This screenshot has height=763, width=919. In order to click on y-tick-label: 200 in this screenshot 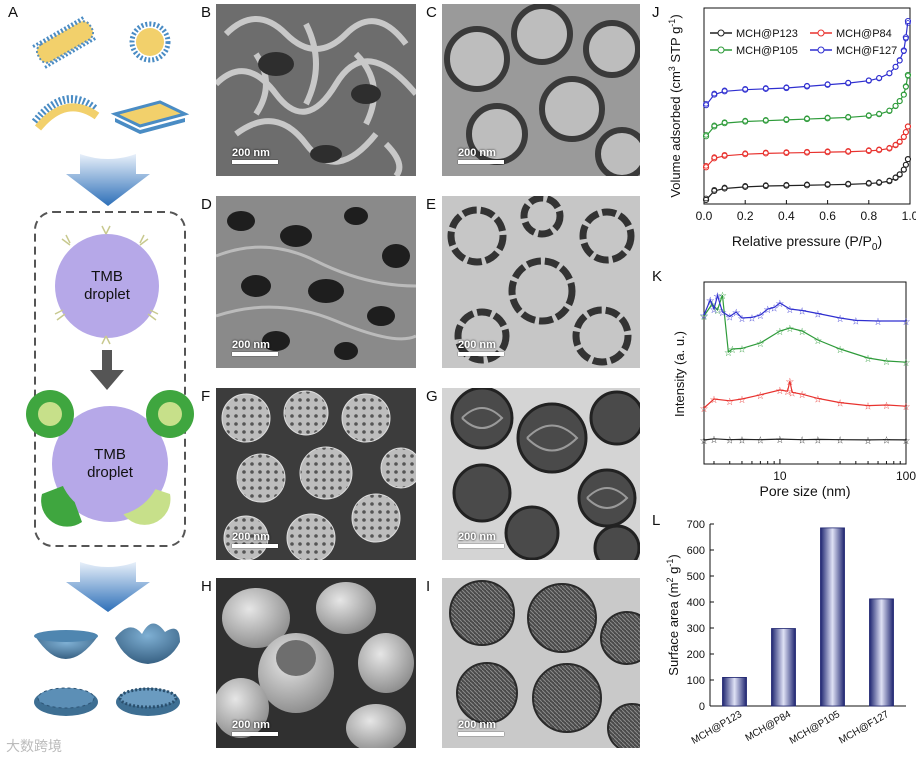, I will do `click(696, 655)`.